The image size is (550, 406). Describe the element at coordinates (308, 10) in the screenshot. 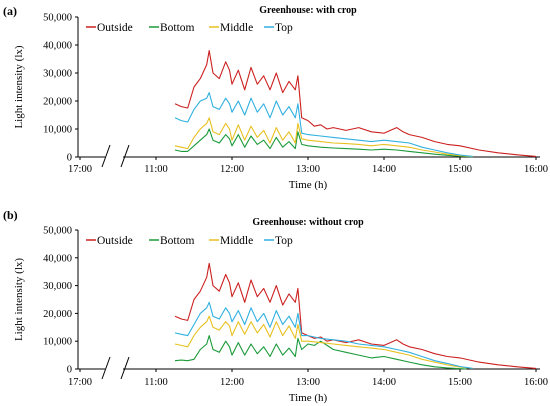

I see `chart-title: Greenhouse: with crop` at that location.